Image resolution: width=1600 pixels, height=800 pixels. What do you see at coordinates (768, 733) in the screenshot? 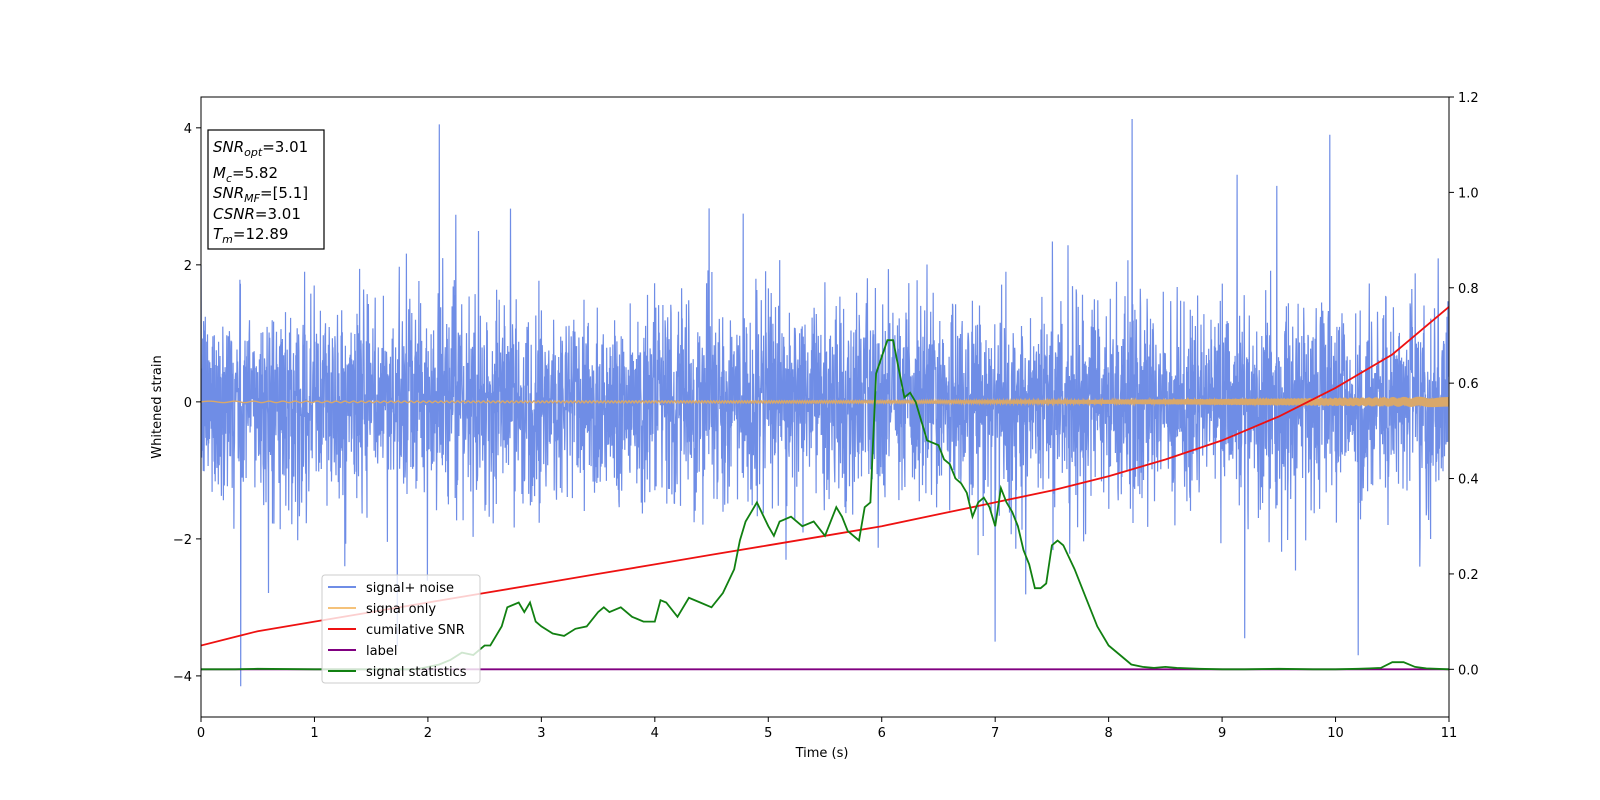
I see `x-tick-label: 5` at bounding box center [768, 733].